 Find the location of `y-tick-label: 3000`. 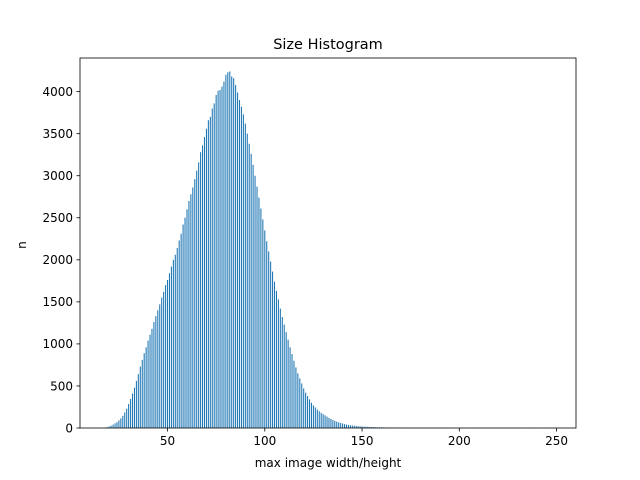

y-tick-label: 3000 is located at coordinates (57, 176).